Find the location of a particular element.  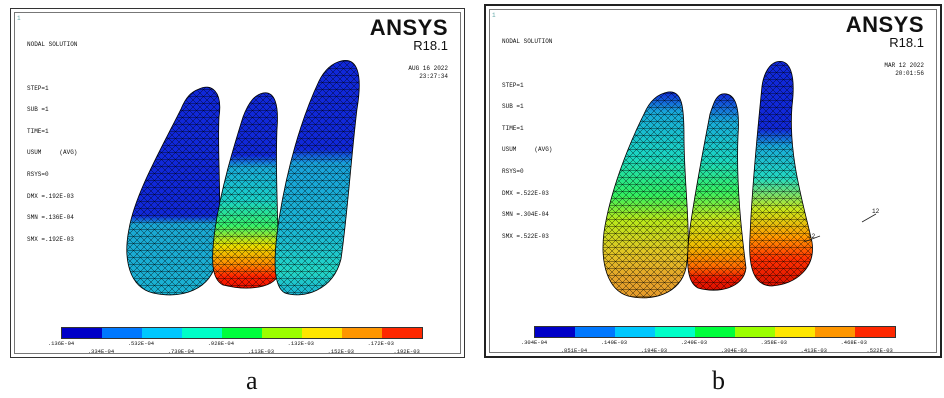

meta-line: DMX =.192E-03 is located at coordinates (50, 196).